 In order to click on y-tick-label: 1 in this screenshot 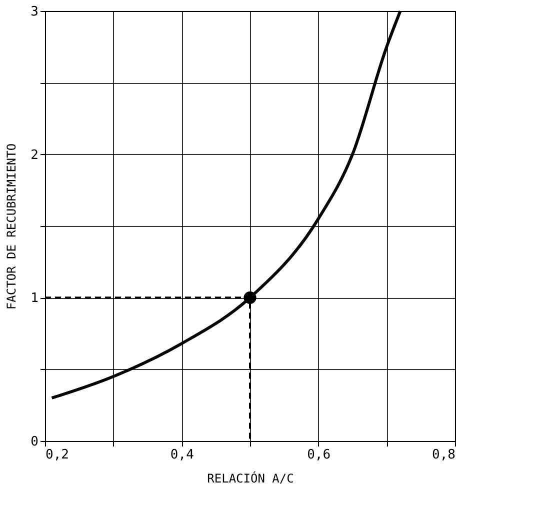, I will do `click(34, 298)`.